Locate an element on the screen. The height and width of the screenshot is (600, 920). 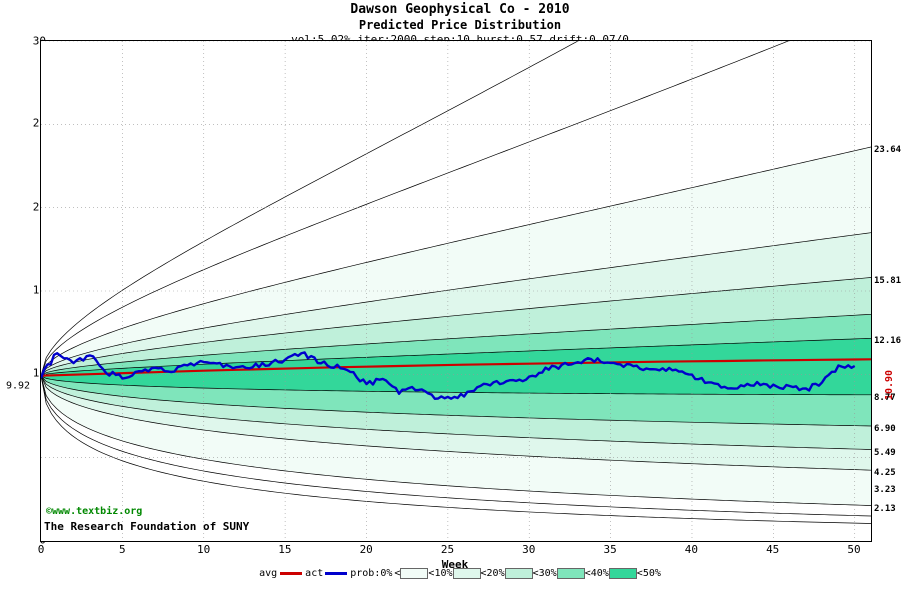
legend-band-1: <20% is located at coordinates (492, 573).